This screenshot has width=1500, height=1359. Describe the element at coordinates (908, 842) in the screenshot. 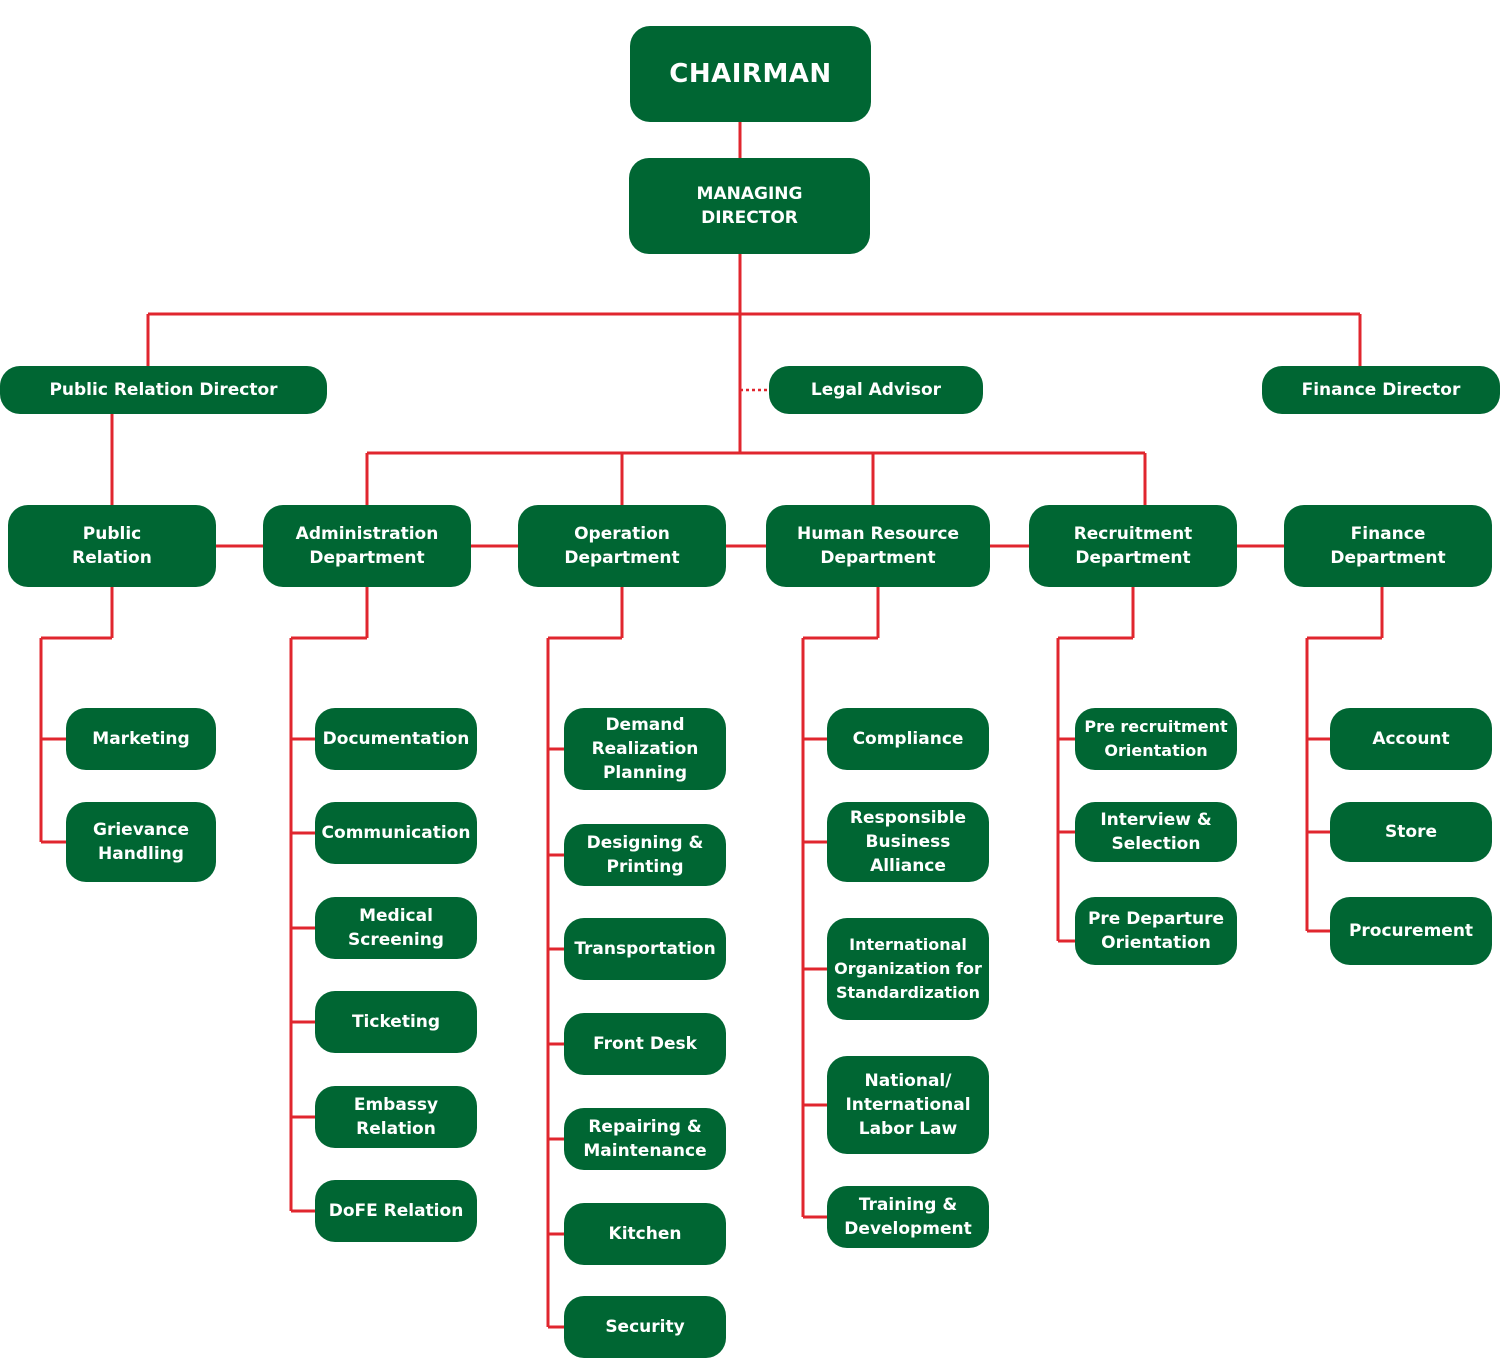

I see `unit-box-responsible-business-alliance: Responsible Business Alliance` at that location.